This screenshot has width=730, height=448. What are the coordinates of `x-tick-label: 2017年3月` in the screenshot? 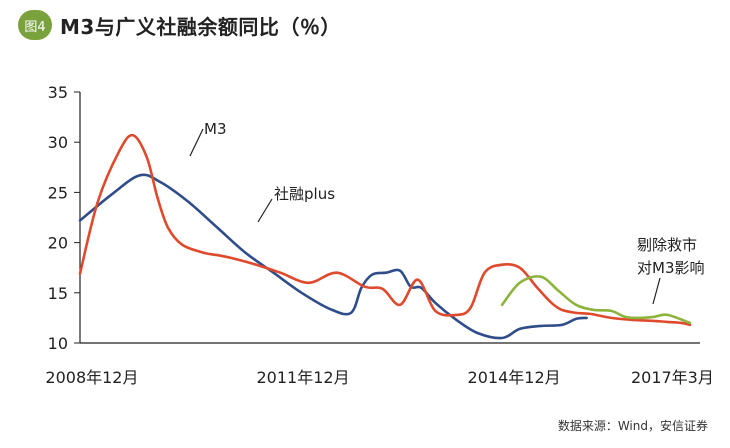 It's located at (672, 377).